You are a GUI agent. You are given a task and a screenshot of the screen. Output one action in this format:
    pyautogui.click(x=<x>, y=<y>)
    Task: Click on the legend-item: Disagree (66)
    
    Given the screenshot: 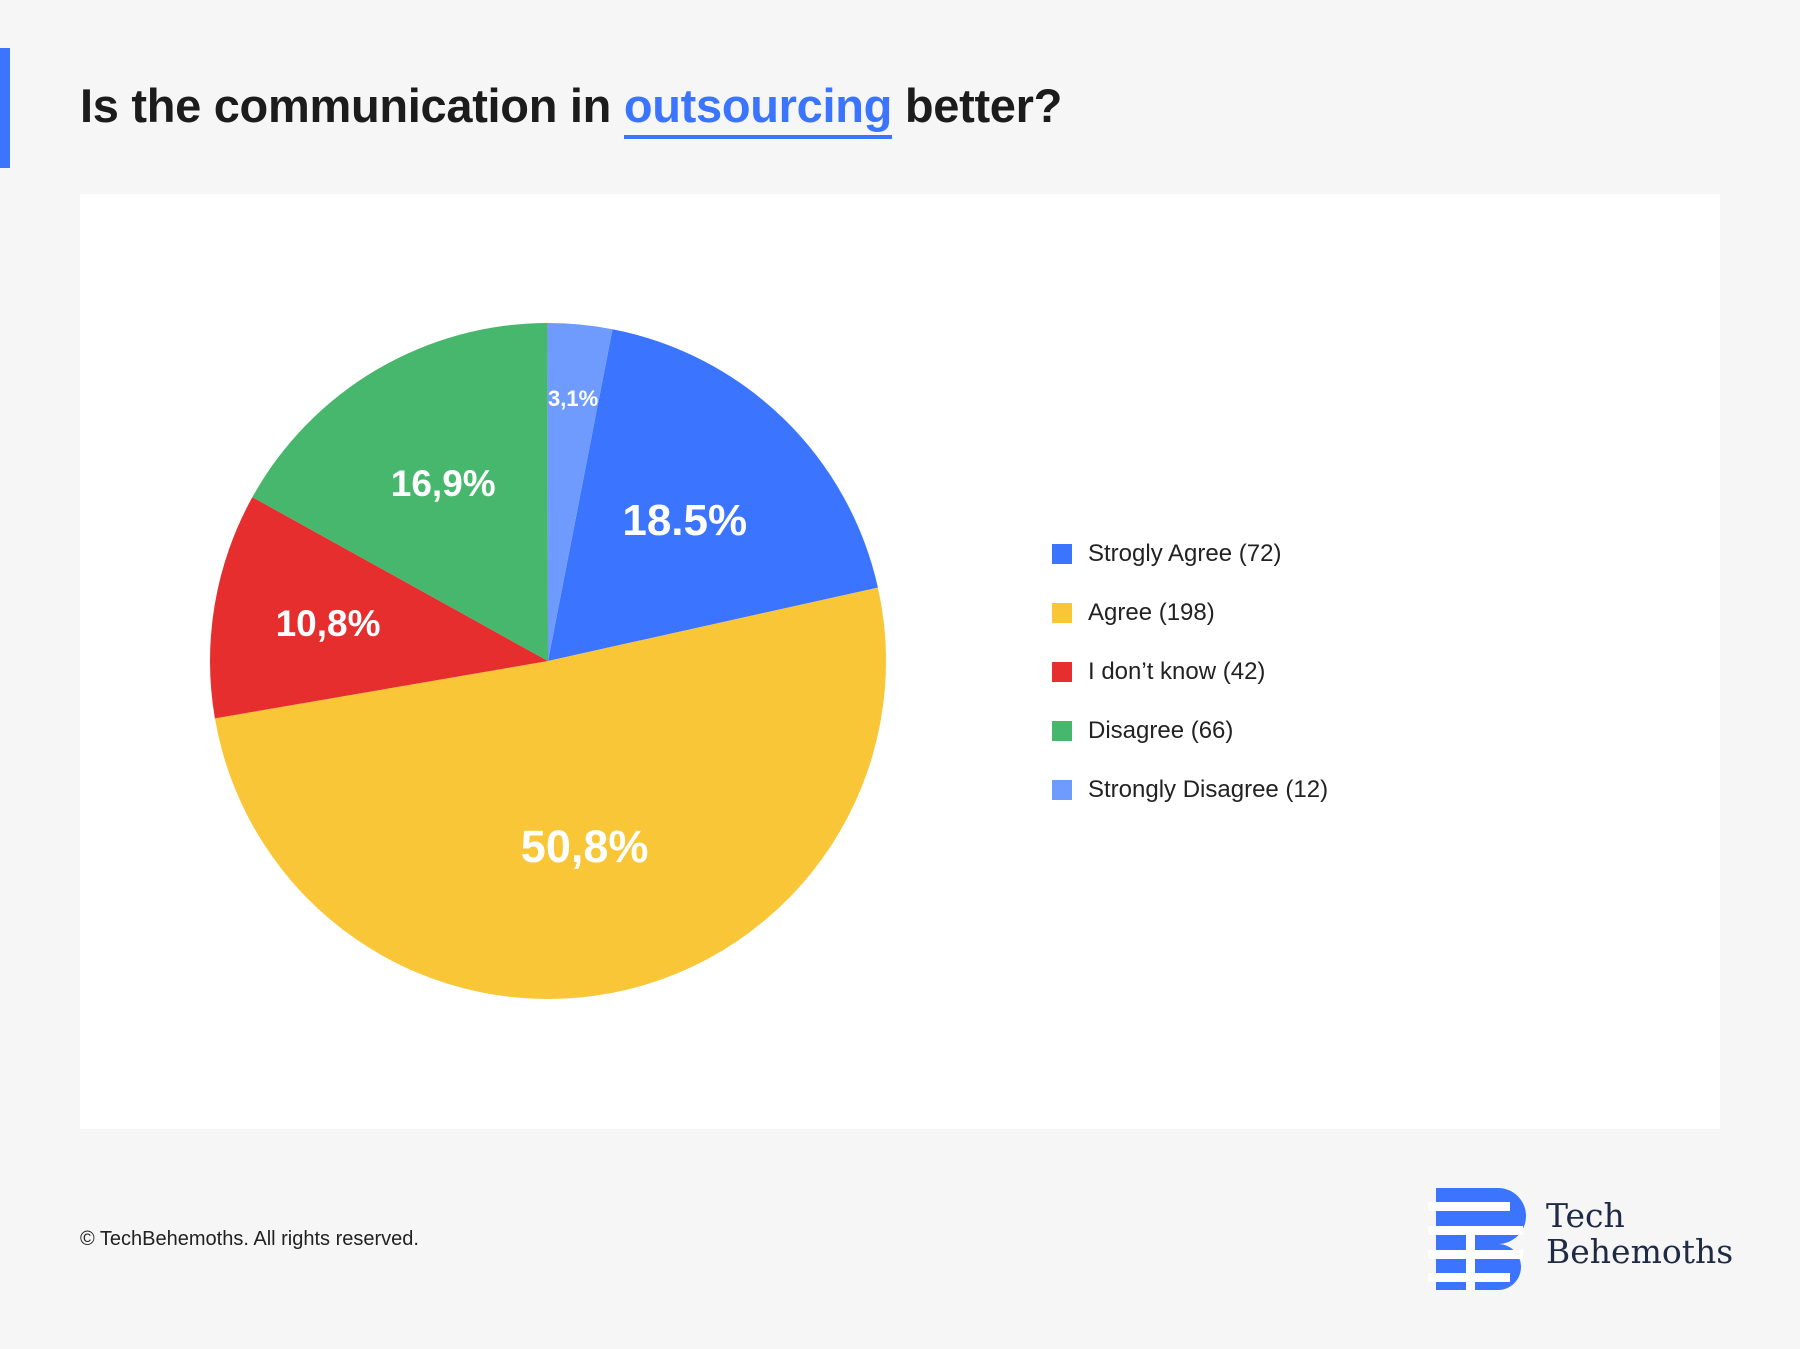 What is the action you would take?
    pyautogui.click(x=1190, y=730)
    